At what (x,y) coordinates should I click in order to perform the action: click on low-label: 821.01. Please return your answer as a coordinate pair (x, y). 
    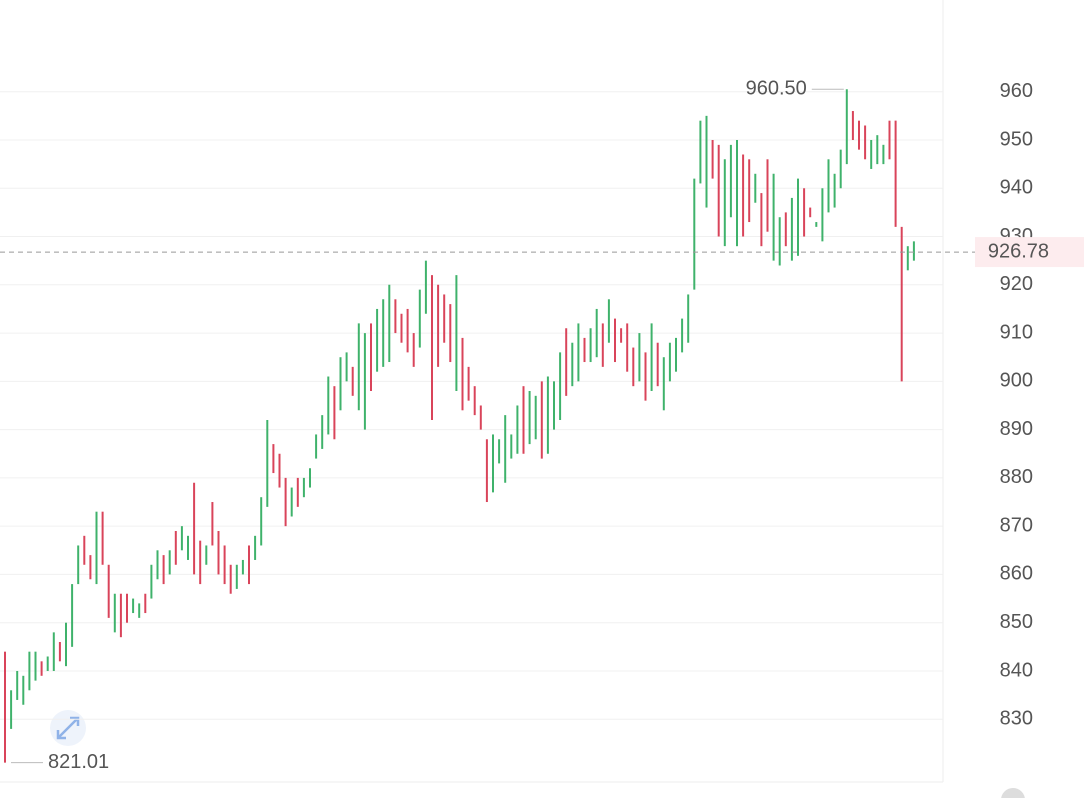
    Looking at the image, I should click on (78, 762).